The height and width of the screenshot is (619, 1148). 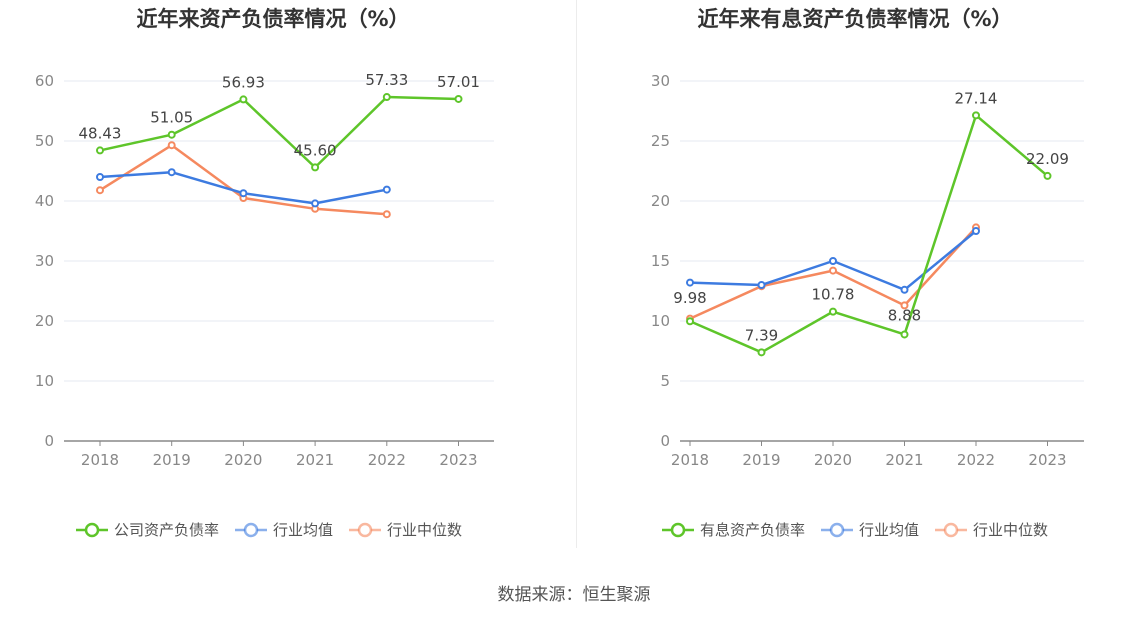 What do you see at coordinates (315, 150) in the screenshot?
I see `data-label: 45.60` at bounding box center [315, 150].